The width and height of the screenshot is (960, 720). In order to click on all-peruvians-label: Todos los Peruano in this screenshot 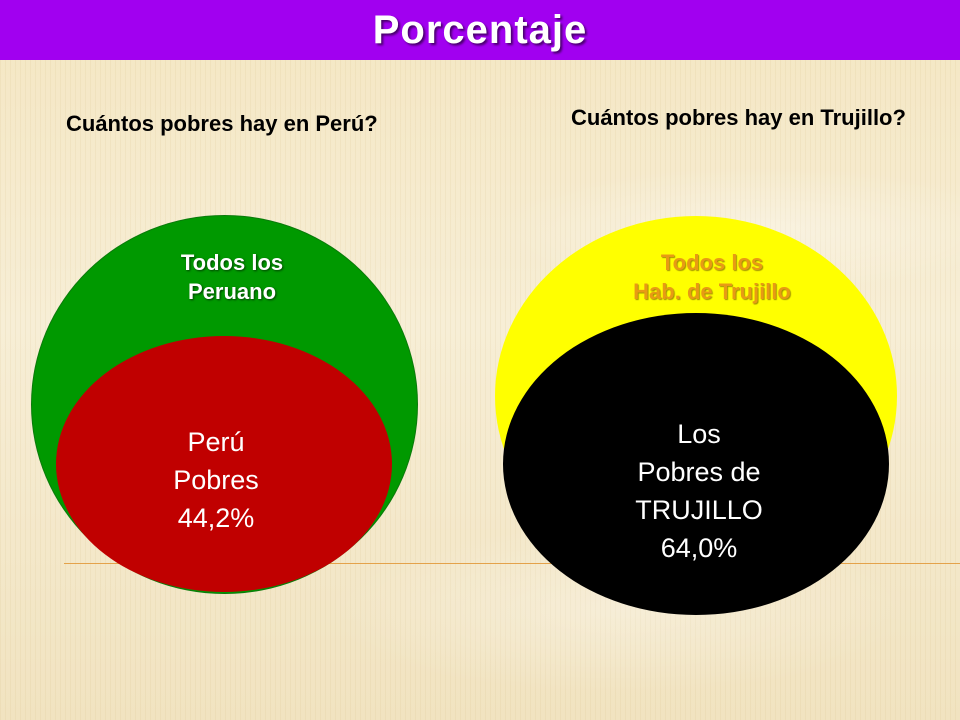, I will do `click(232, 277)`.